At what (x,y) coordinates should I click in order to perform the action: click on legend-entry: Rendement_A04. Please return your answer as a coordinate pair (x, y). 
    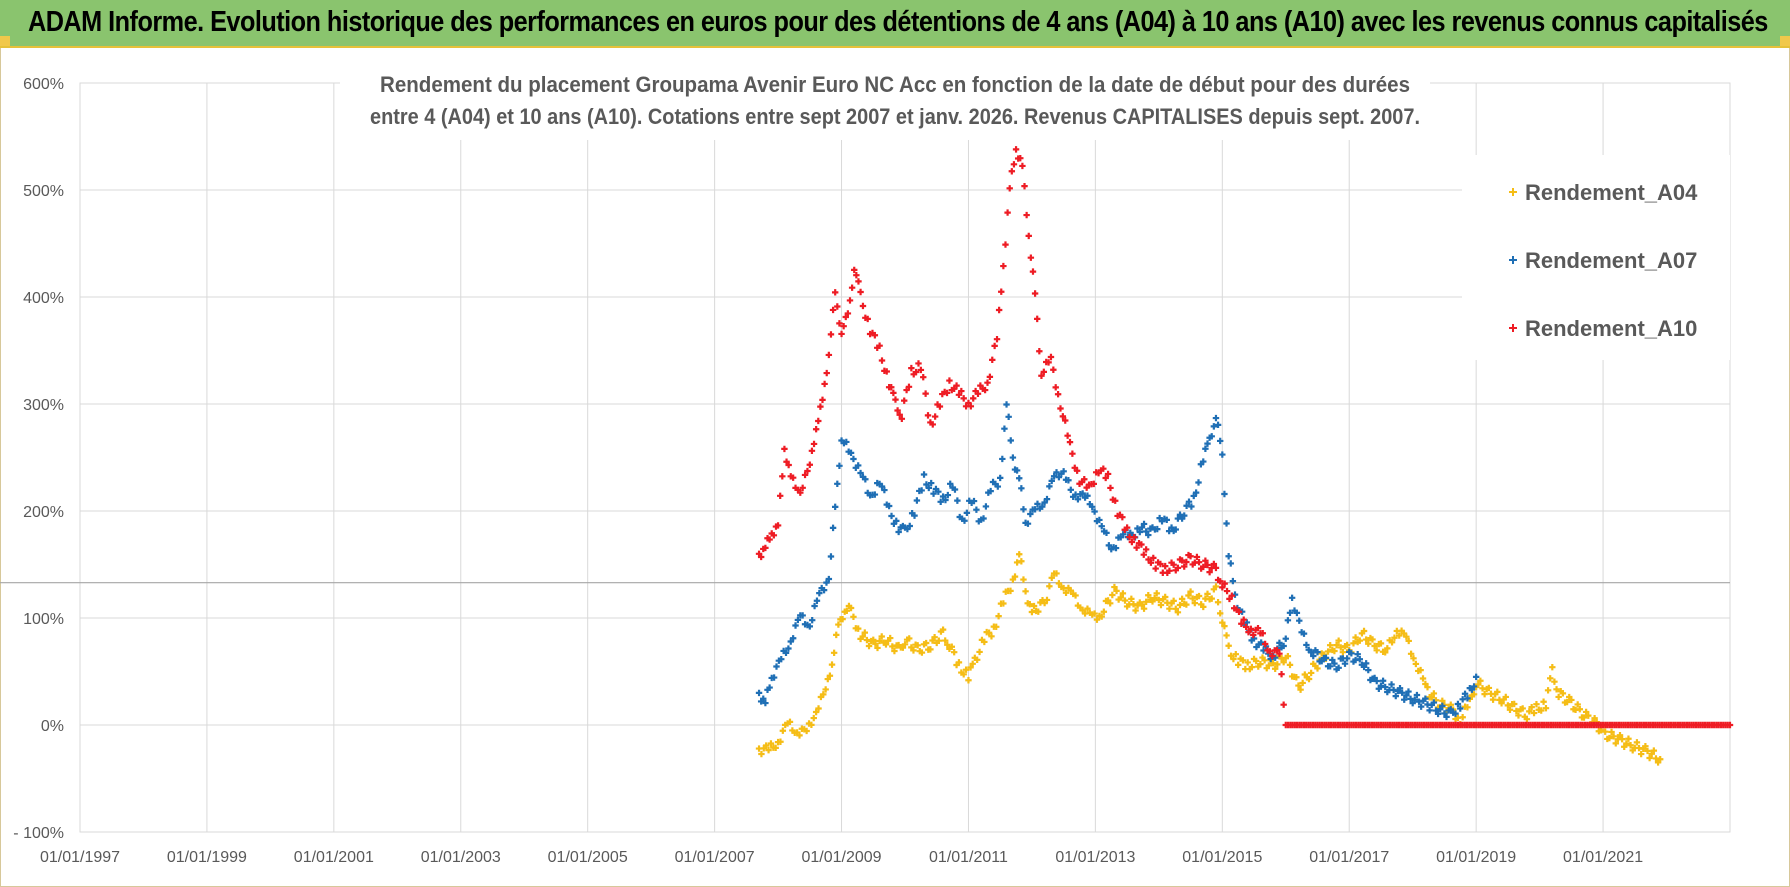
    Looking at the image, I should click on (1603, 192).